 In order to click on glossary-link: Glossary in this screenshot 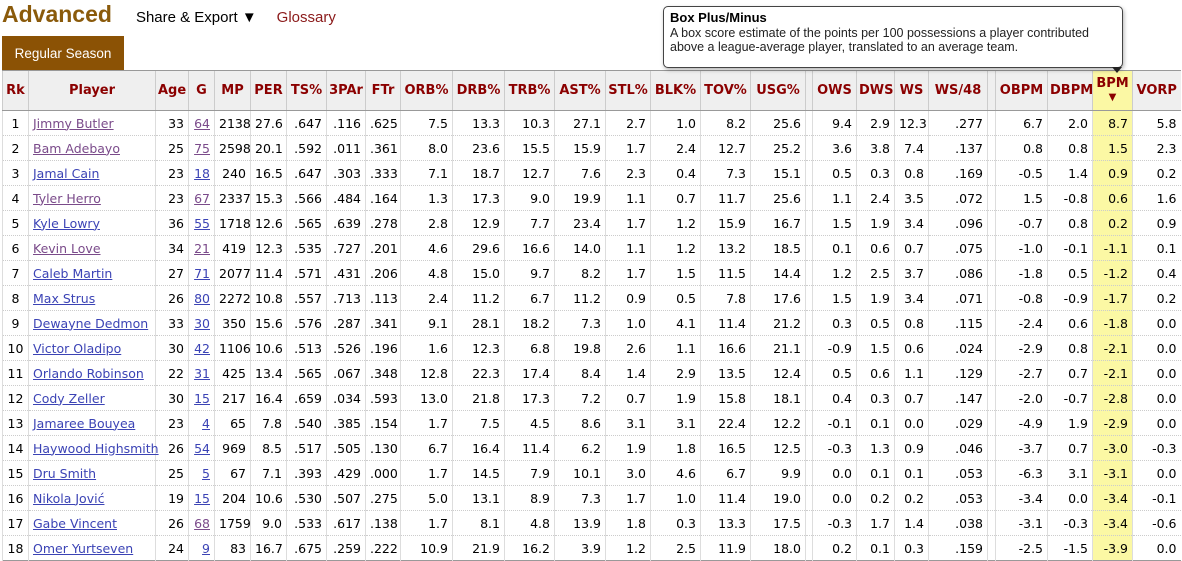, I will do `click(306, 17)`.